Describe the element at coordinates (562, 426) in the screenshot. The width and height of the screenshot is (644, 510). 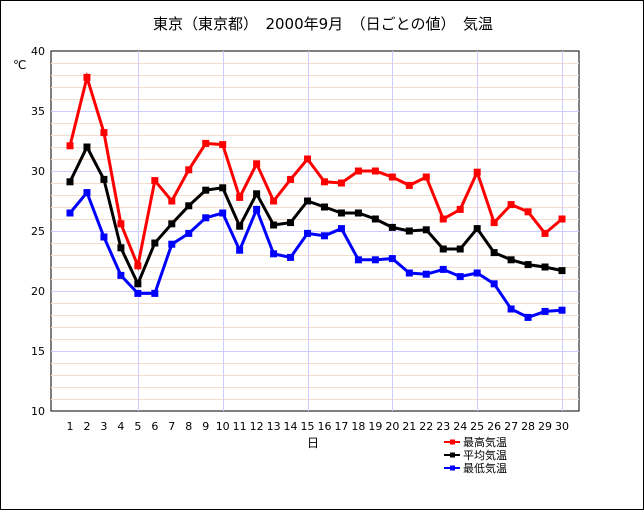
I see `x-tick-label: 30` at that location.